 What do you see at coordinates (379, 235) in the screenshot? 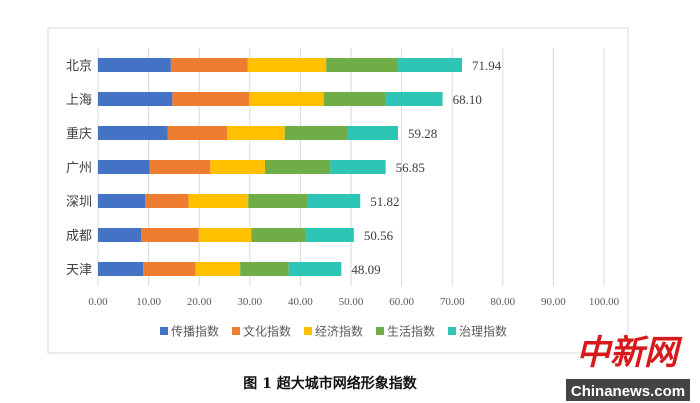
I see `total-data-label: 50.56` at bounding box center [379, 235].